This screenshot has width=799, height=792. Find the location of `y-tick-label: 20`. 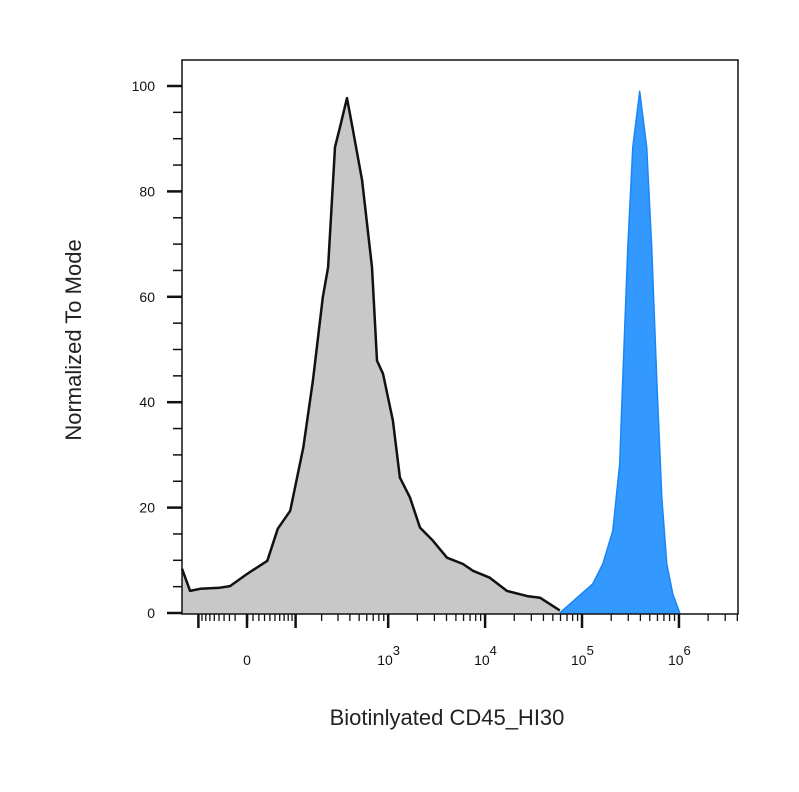

y-tick-label: 20 is located at coordinates (147, 508).